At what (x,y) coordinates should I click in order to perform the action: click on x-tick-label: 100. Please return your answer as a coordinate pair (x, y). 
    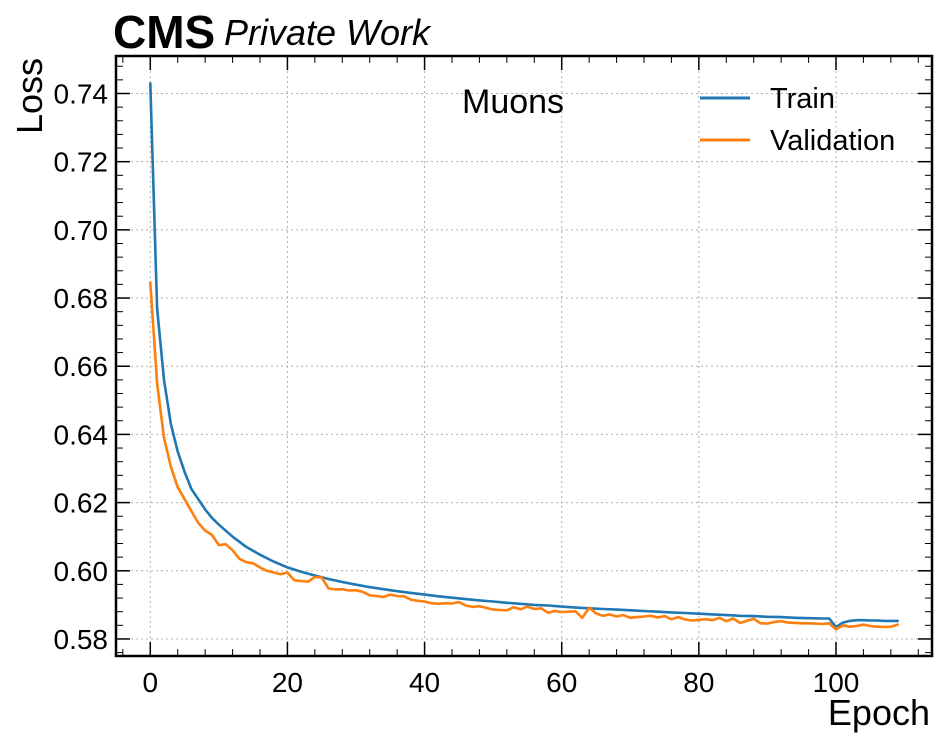
    Looking at the image, I should click on (836, 682).